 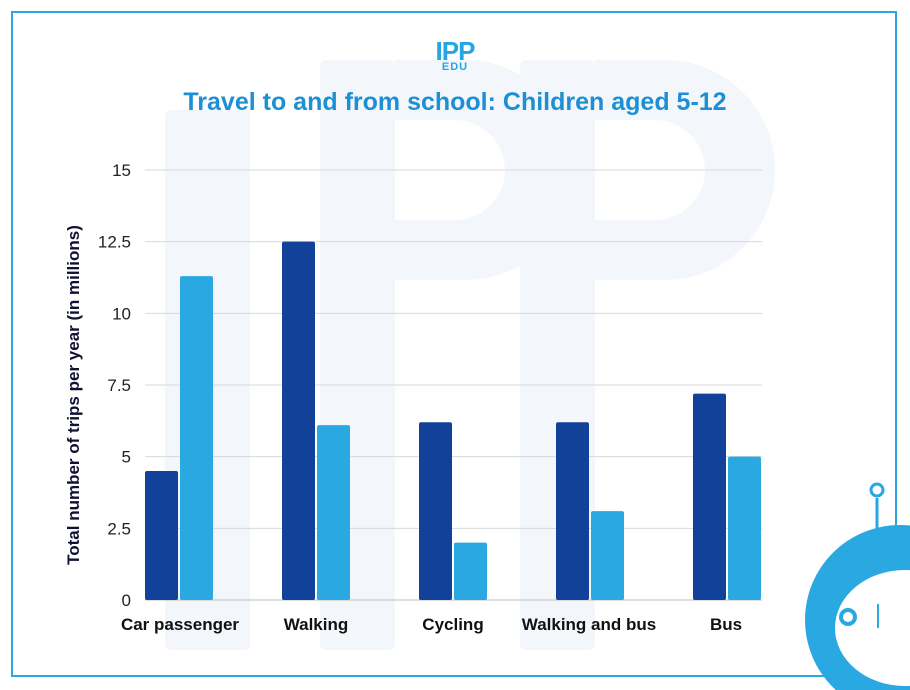 I want to click on y-tick-label: 0, so click(x=126, y=600).